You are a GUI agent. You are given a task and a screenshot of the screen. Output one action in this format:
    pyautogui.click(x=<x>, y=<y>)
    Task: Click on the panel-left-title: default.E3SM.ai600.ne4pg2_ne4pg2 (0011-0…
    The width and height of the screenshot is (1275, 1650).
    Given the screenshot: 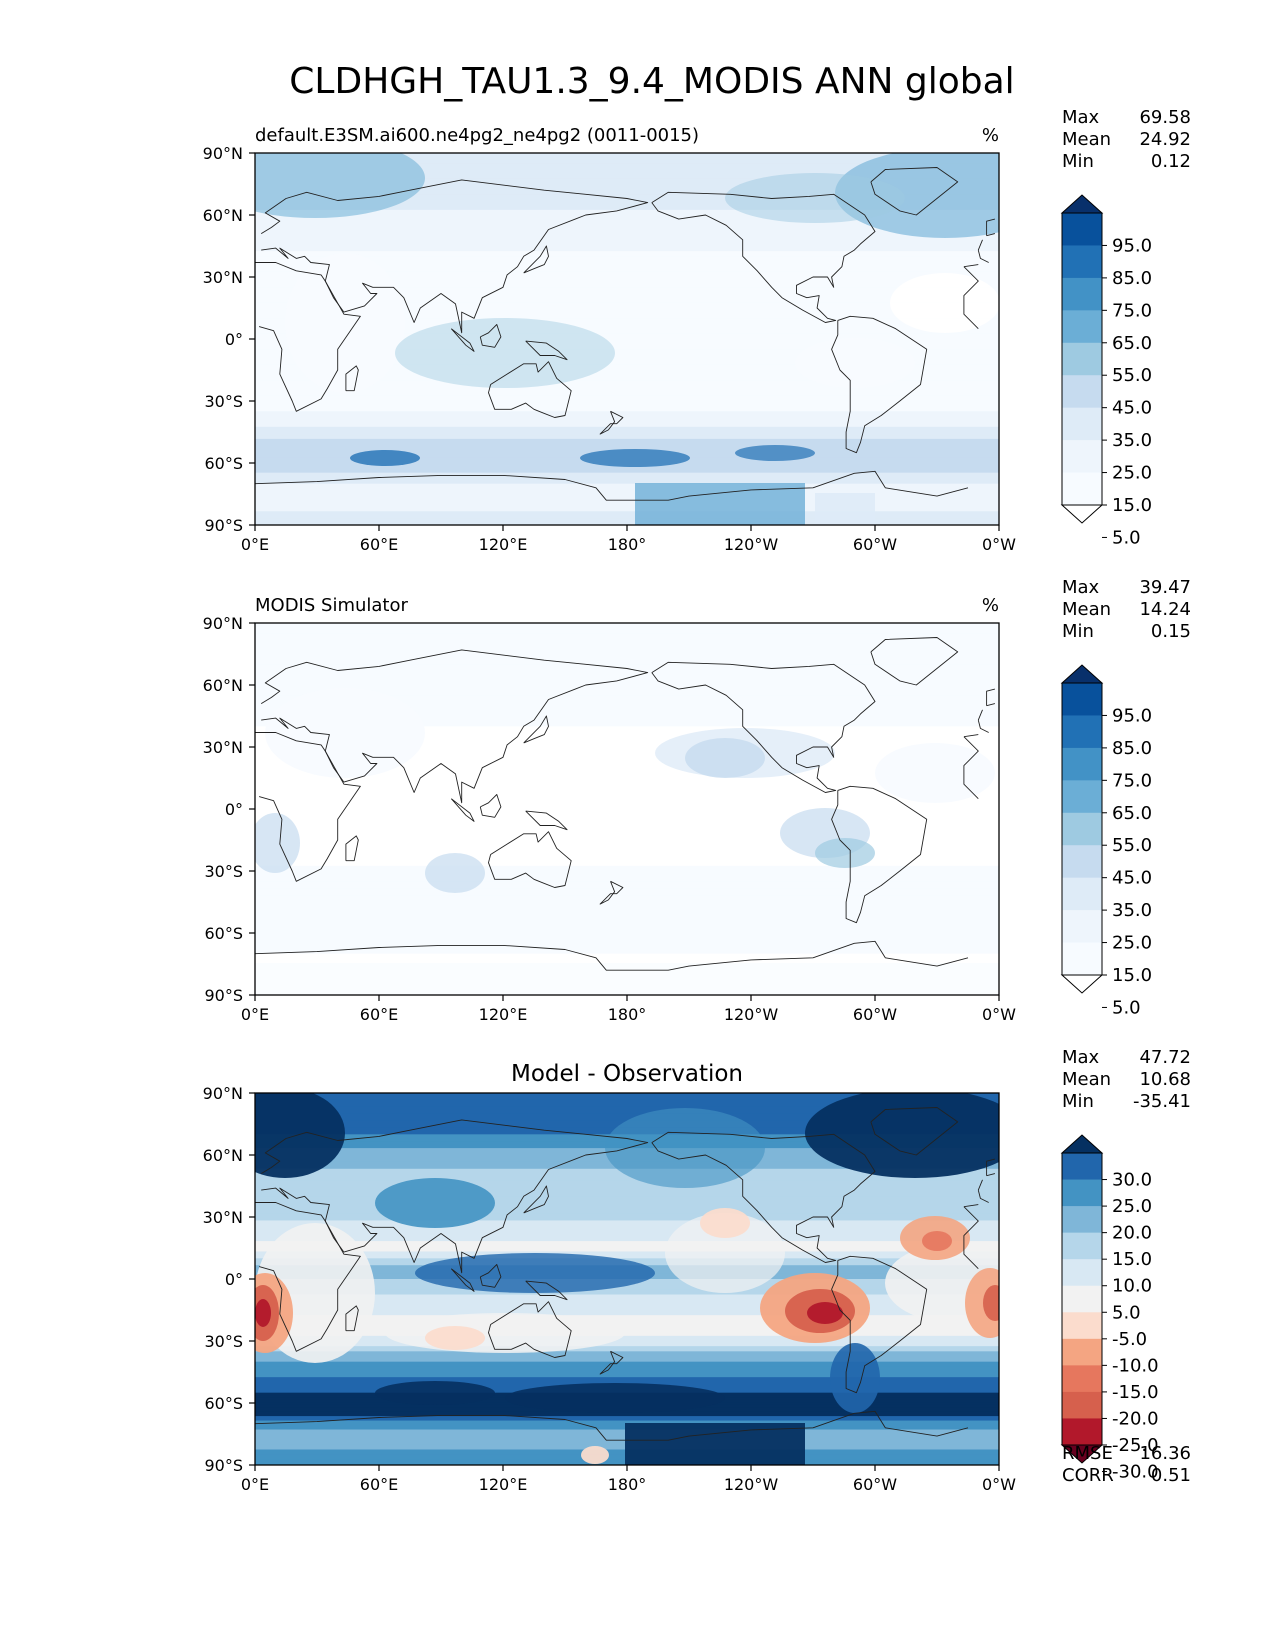 What is the action you would take?
    pyautogui.click(x=477, y=135)
    